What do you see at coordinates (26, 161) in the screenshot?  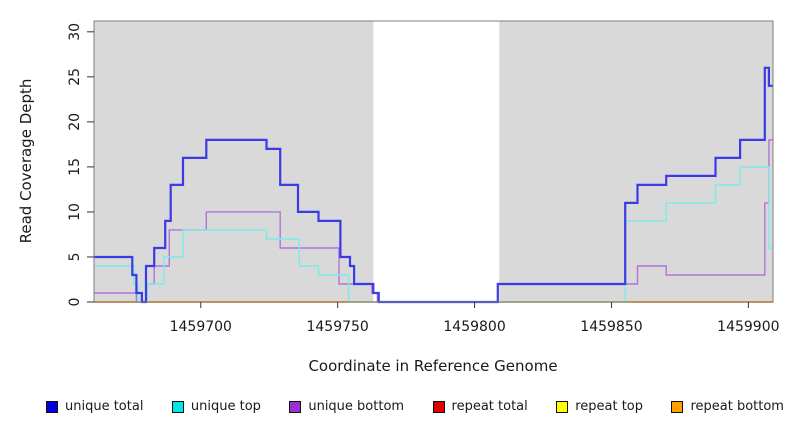 I see `y-axis-title: Read Coverage Depth` at bounding box center [26, 161].